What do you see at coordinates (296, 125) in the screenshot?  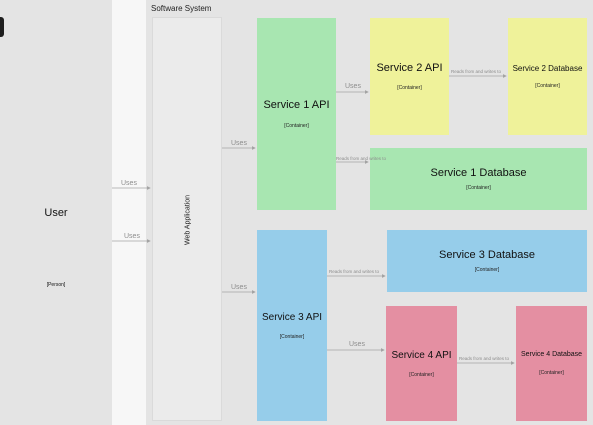 I see `service1-api-sub: [Container]` at bounding box center [296, 125].